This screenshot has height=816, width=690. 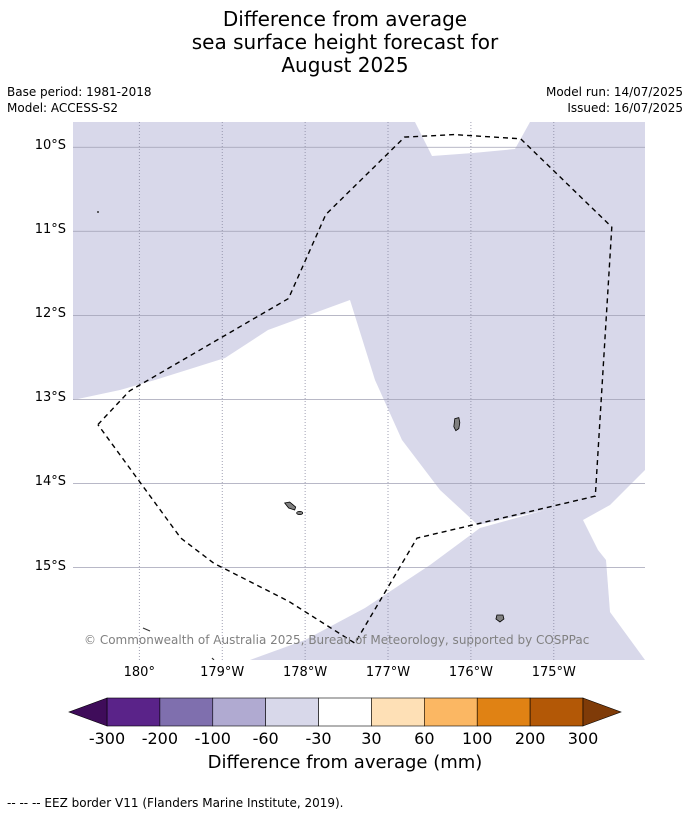 What do you see at coordinates (345, 762) in the screenshot?
I see `colorbar-title: Difference from average (mm)` at bounding box center [345, 762].